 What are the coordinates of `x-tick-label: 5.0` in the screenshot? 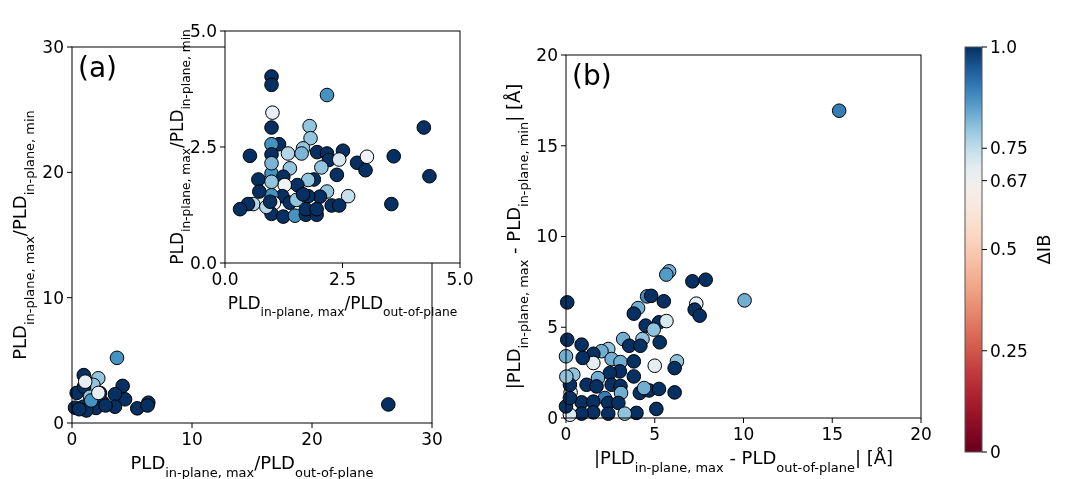 It's located at (460, 279).